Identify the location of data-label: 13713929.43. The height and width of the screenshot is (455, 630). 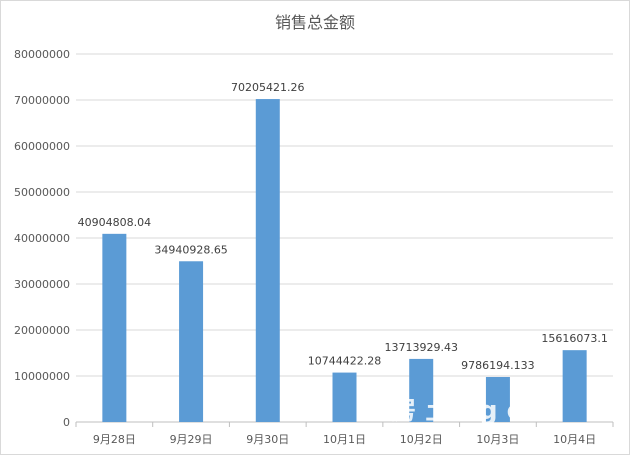
(420, 347).